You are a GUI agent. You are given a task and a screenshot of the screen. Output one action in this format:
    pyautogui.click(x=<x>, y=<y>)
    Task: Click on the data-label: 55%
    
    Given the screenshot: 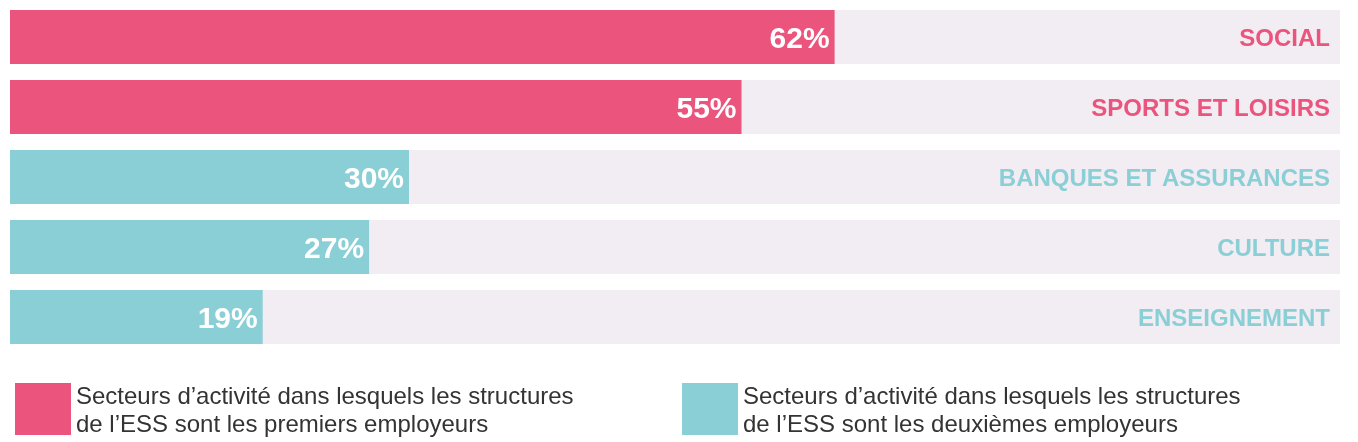 What is the action you would take?
    pyautogui.click(x=706, y=107)
    